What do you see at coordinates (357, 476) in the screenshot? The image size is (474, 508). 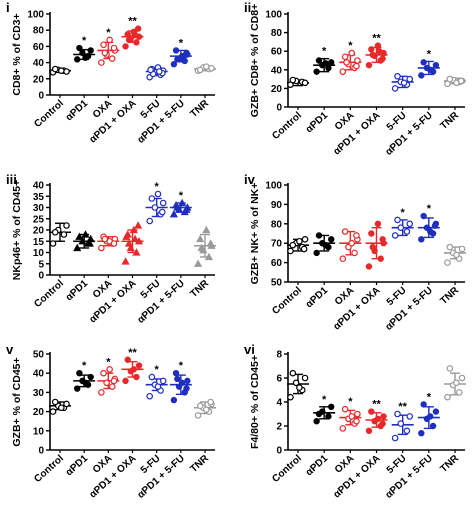 I see `x-tick-label: αPD1 + OXA` at bounding box center [357, 476].